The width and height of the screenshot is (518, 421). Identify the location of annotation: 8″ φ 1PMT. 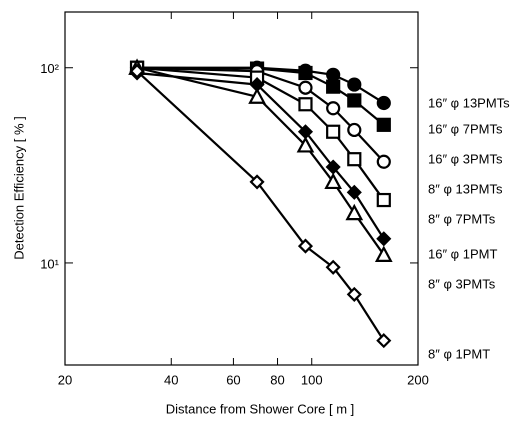
(459, 353).